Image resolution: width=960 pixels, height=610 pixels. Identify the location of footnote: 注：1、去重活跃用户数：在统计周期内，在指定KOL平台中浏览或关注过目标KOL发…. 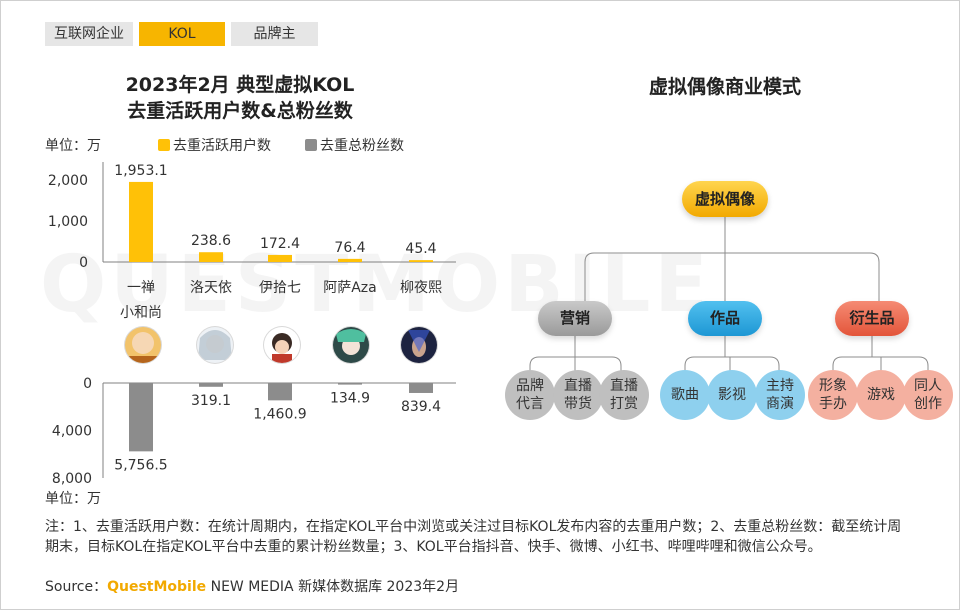
(473, 537).